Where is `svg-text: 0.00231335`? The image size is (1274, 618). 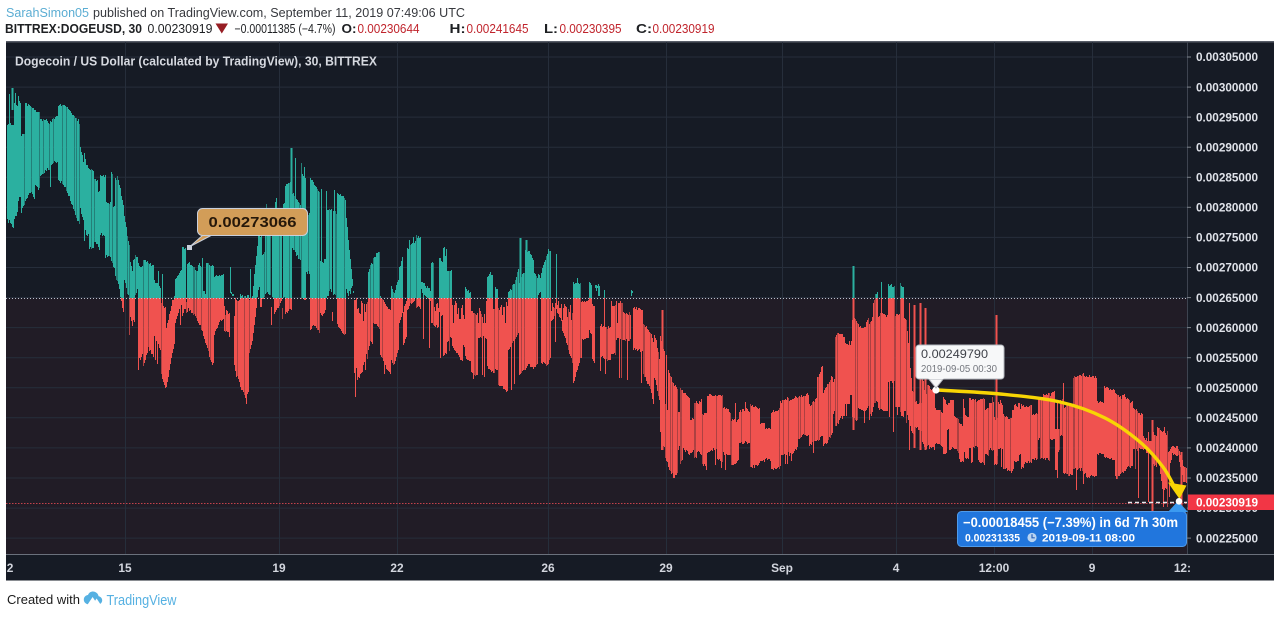
svg-text: 0.00231335 is located at coordinates (992, 539).